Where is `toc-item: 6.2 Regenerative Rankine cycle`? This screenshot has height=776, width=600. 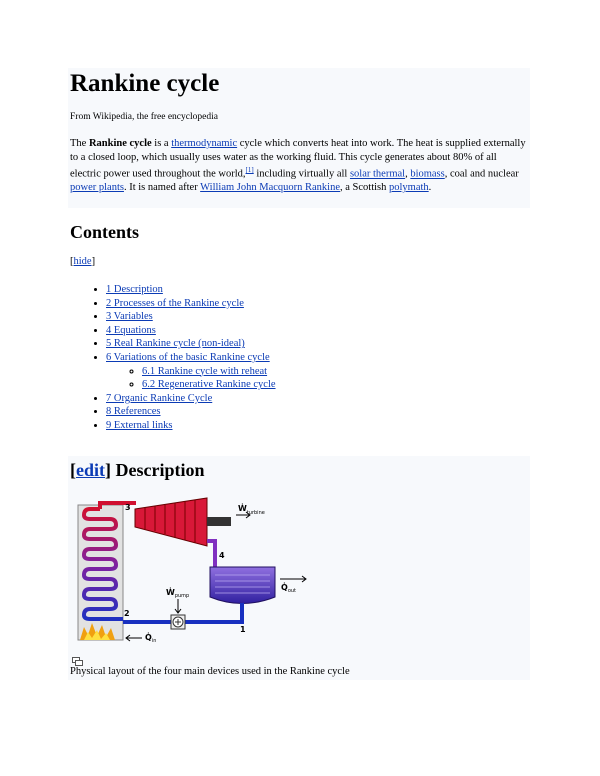 toc-item: 6.2 Regenerative Rankine cycle is located at coordinates (209, 385).